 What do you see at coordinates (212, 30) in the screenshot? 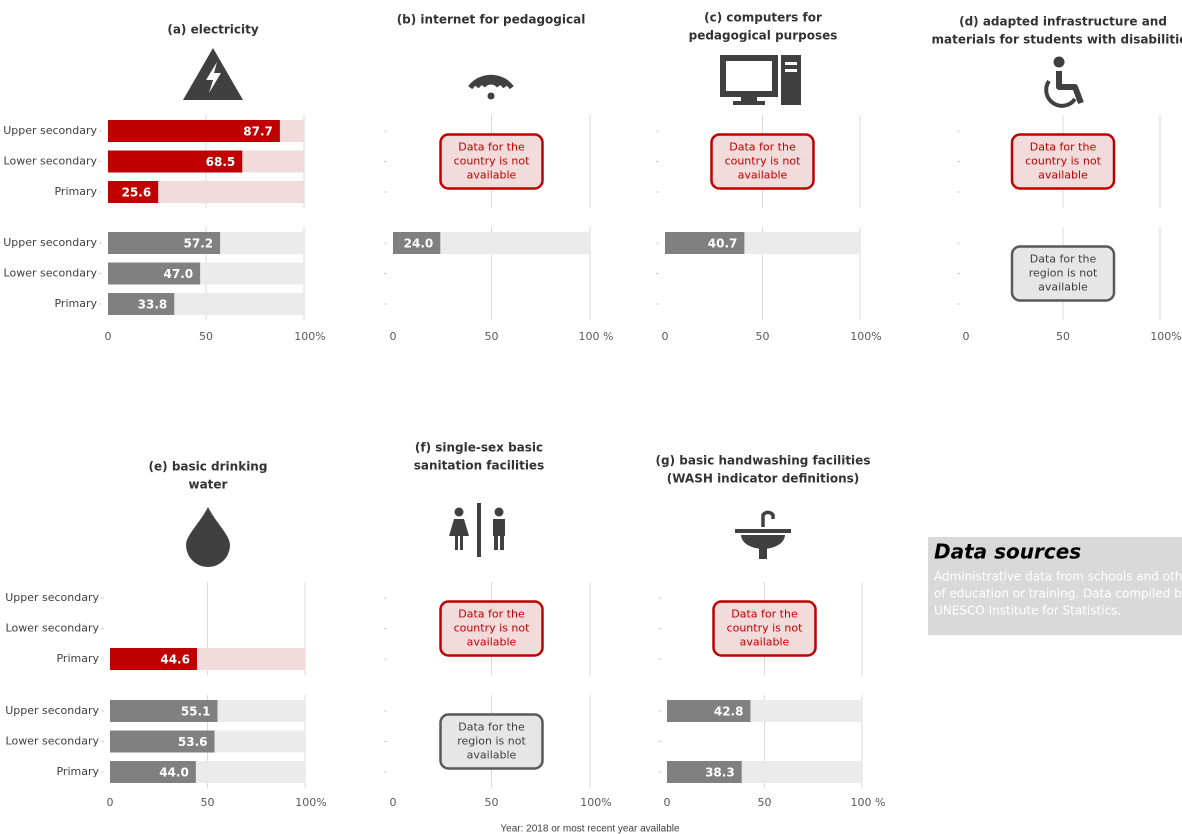
I see `panel-title: (a) electricity` at bounding box center [212, 30].